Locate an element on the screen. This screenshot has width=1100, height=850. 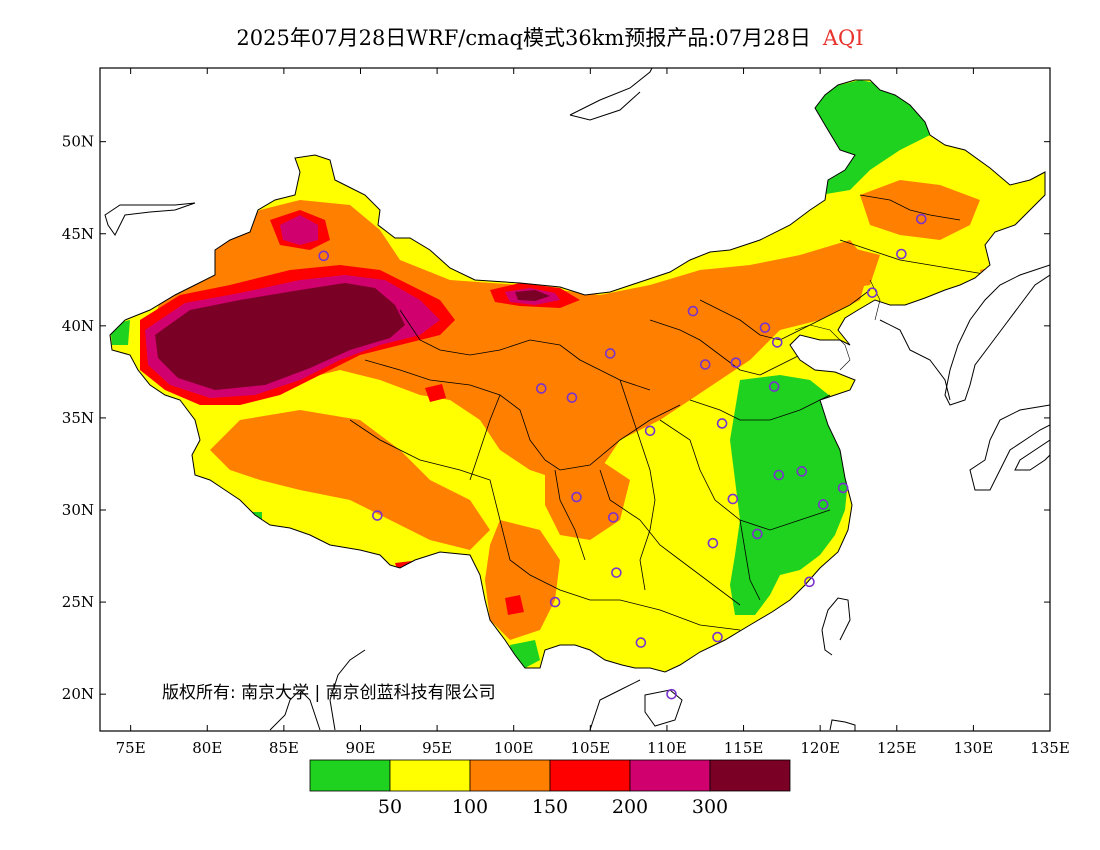
x-tick-label: 105E is located at coordinates (591, 748).